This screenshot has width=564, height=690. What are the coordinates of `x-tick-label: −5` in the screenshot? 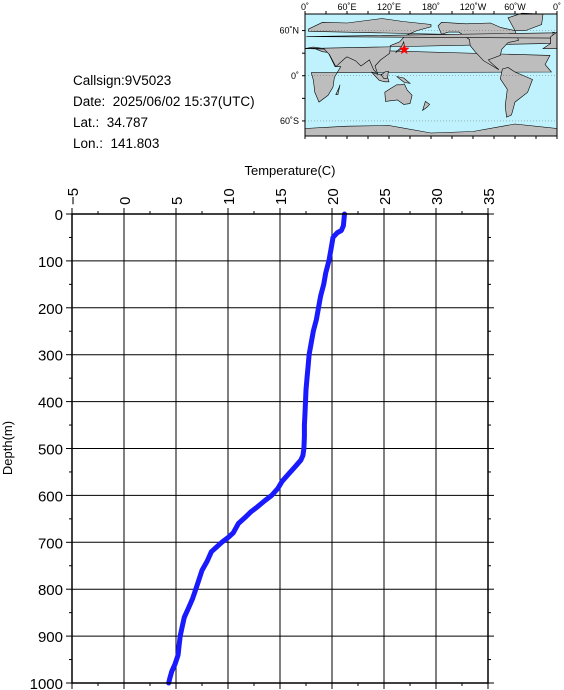 It's located at (73, 196).